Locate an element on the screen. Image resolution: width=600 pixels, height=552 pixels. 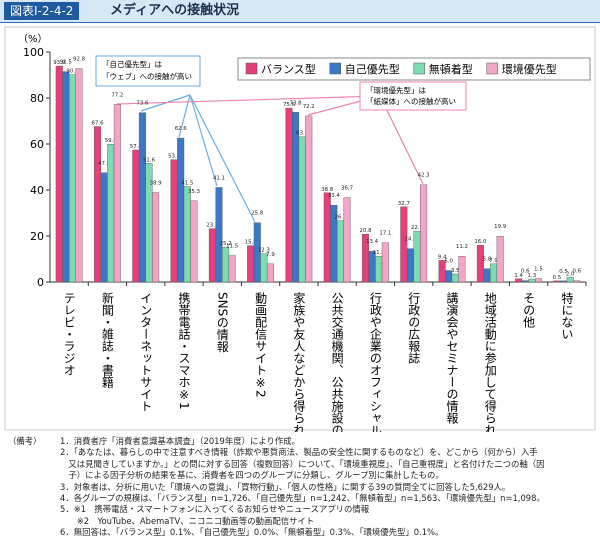
legend-label: 自己優先型 is located at coordinates (372, 69).